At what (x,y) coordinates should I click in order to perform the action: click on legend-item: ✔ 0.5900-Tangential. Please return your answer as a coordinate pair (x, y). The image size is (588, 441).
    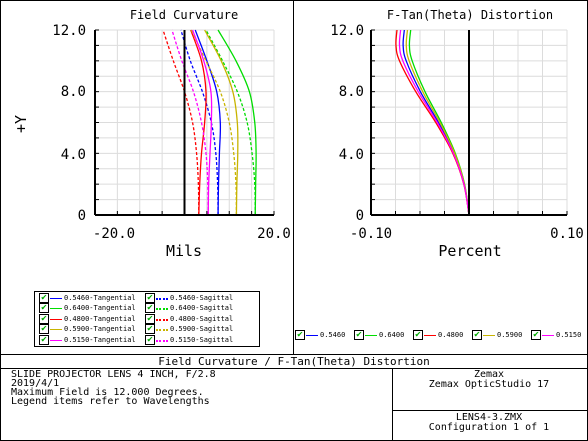
    Looking at the image, I should click on (91, 329).